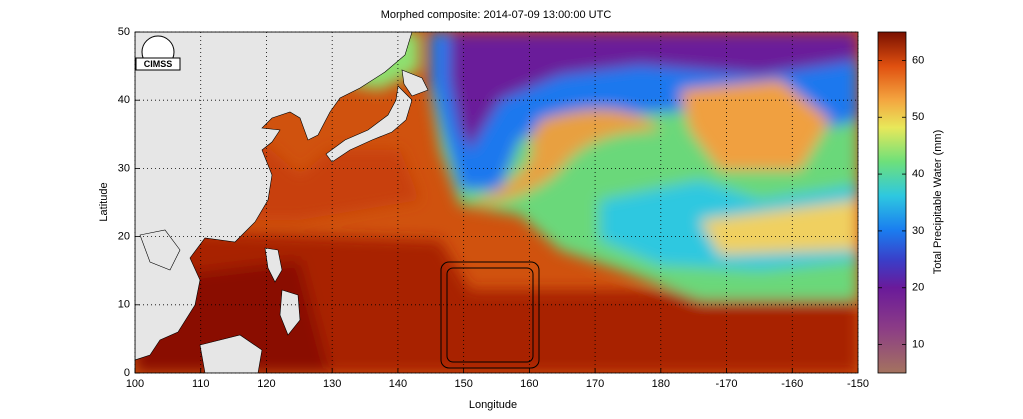  Describe the element at coordinates (158, 64) in the screenshot. I see `logo-text: CIMSS` at that location.